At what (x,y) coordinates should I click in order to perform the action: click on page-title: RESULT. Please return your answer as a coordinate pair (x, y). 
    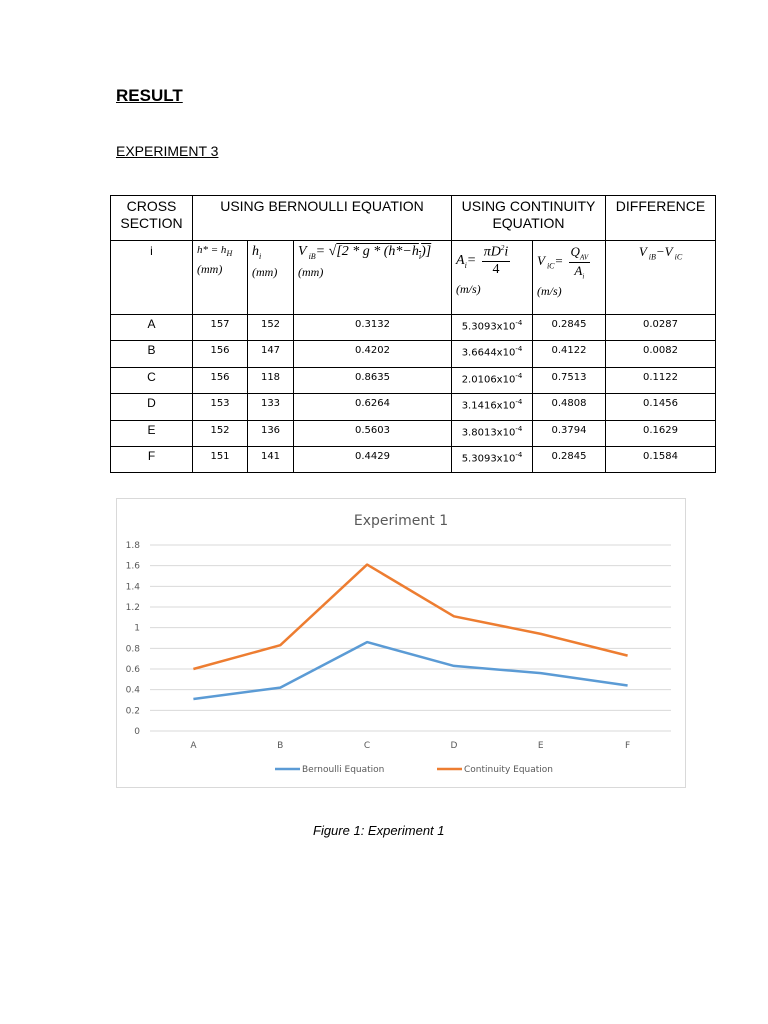
    Looking at the image, I should click on (149, 95).